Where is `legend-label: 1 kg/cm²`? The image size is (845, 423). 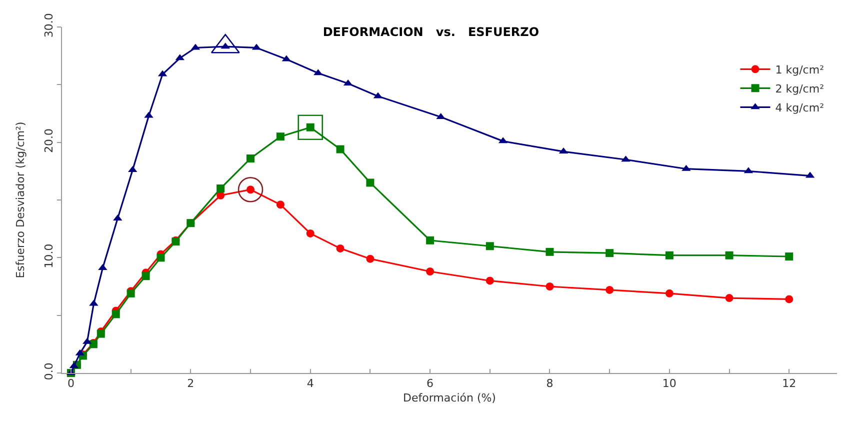
legend-label: 1 kg/cm² is located at coordinates (799, 69).